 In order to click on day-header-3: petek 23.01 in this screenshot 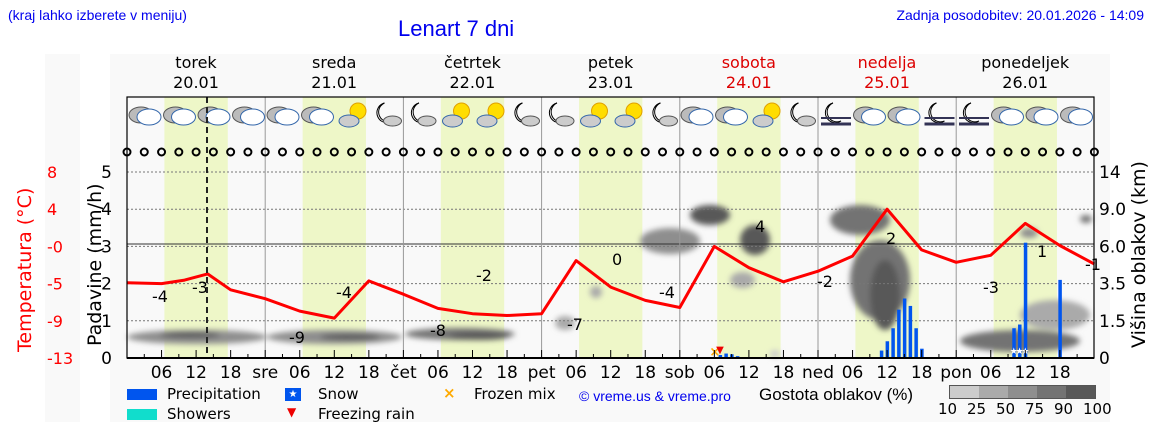, I will do `click(611, 73)`.